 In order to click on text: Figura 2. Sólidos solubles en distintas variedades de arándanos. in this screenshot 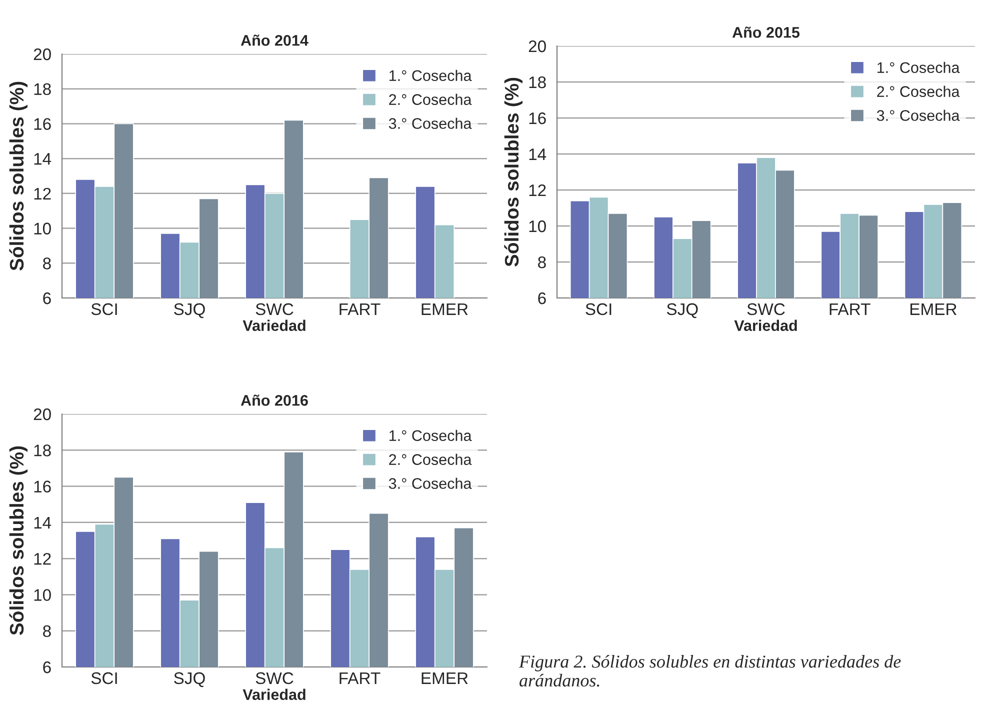, I will do `click(709, 671)`.